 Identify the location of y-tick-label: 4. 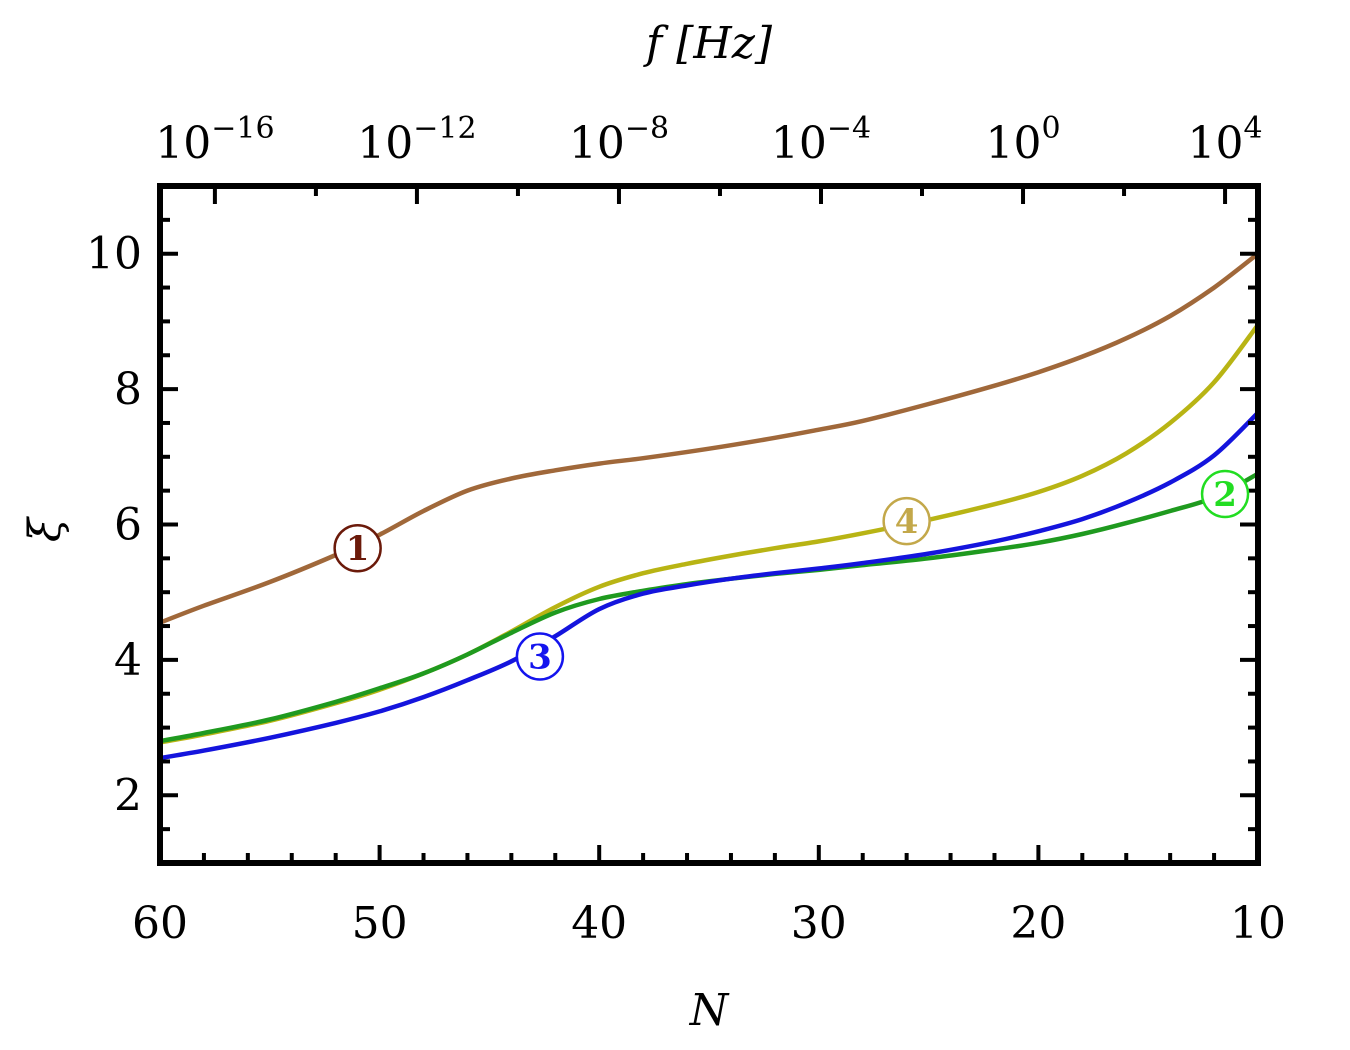
(128, 660).